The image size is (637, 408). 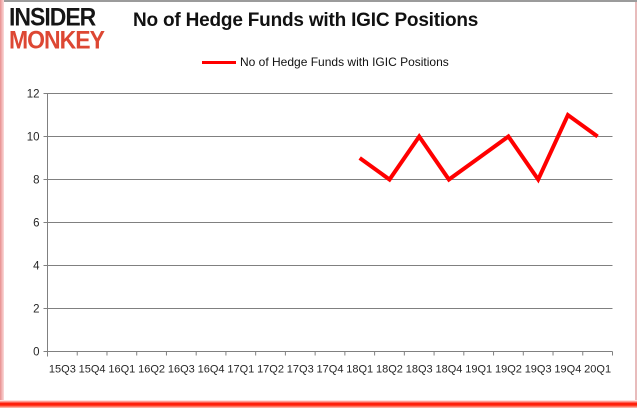 I want to click on insider-monkey-logo: INSIDER MONKEY, so click(x=57, y=28).